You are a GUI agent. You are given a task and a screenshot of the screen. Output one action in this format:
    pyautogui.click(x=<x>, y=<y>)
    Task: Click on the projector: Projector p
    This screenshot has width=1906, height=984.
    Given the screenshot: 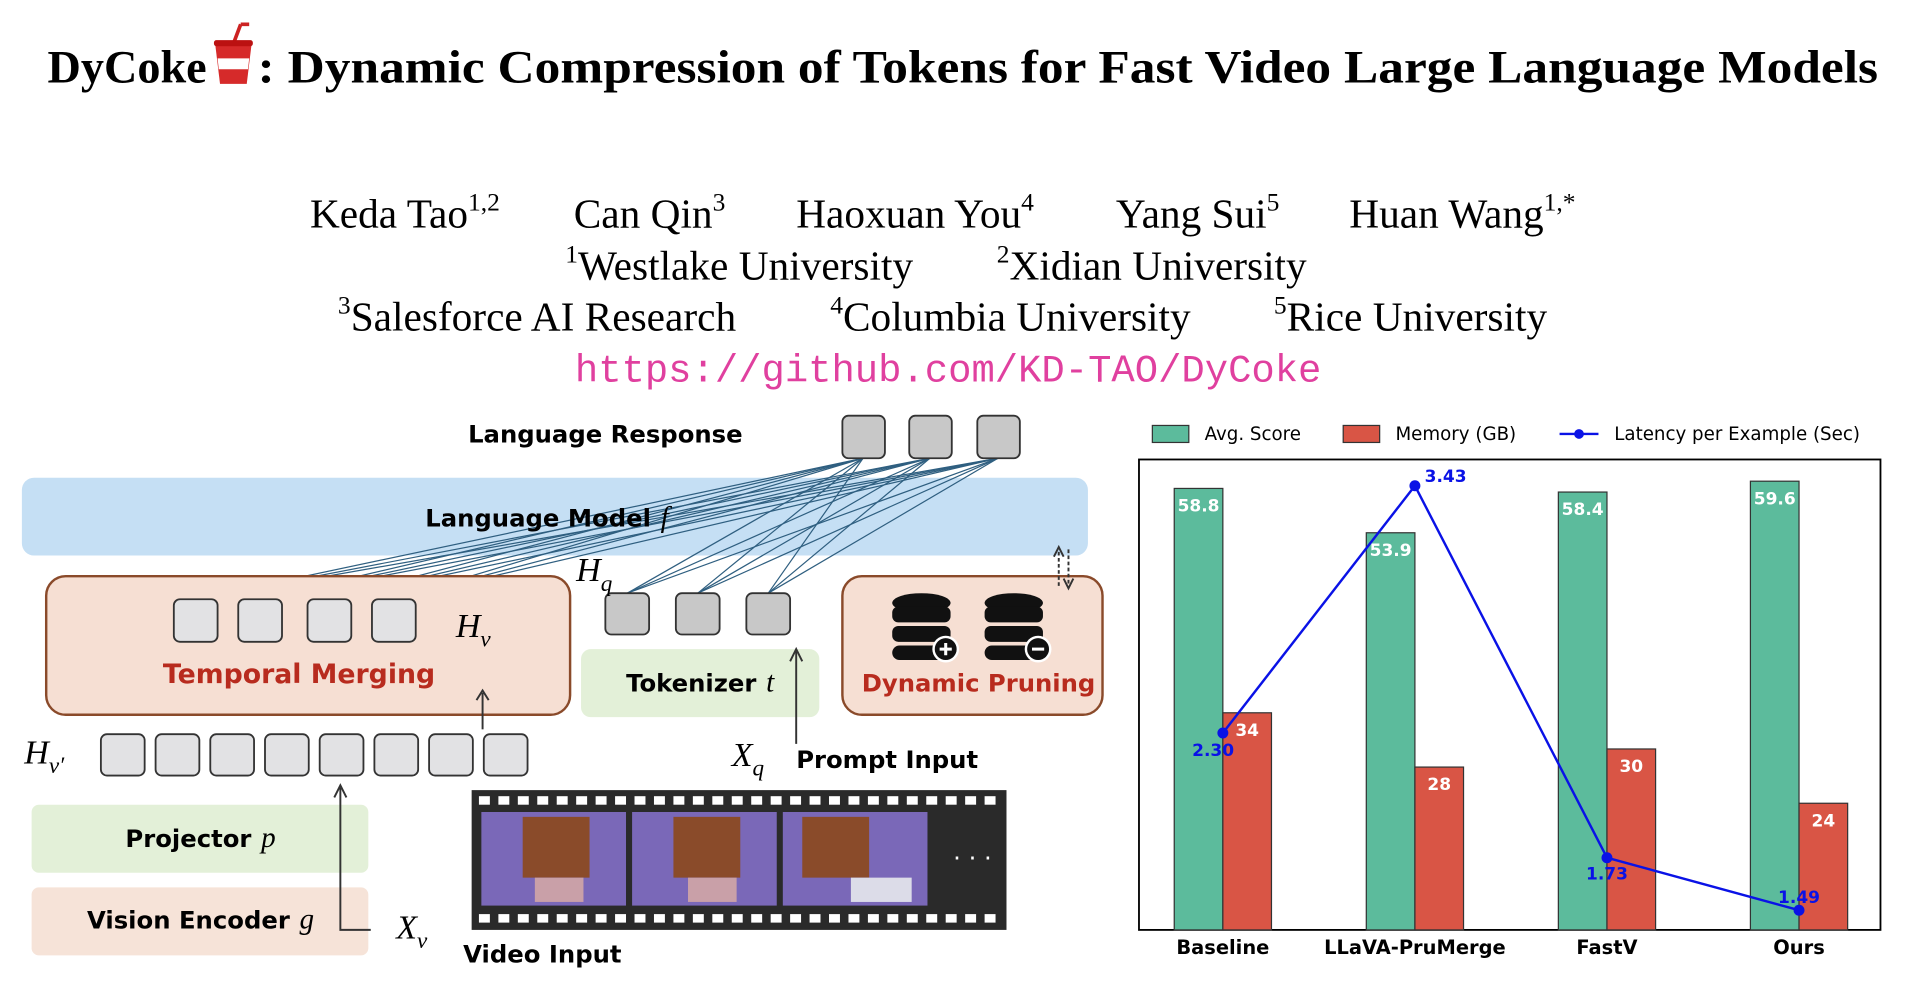 What is the action you would take?
    pyautogui.click(x=200, y=838)
    